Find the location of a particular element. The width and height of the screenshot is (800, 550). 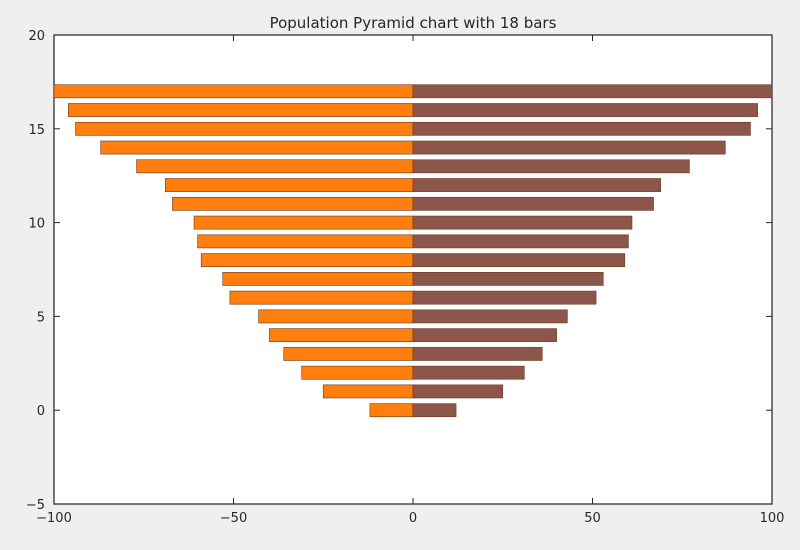

chart-title: Population Pyramid chart with 18 bars is located at coordinates (413, 23).